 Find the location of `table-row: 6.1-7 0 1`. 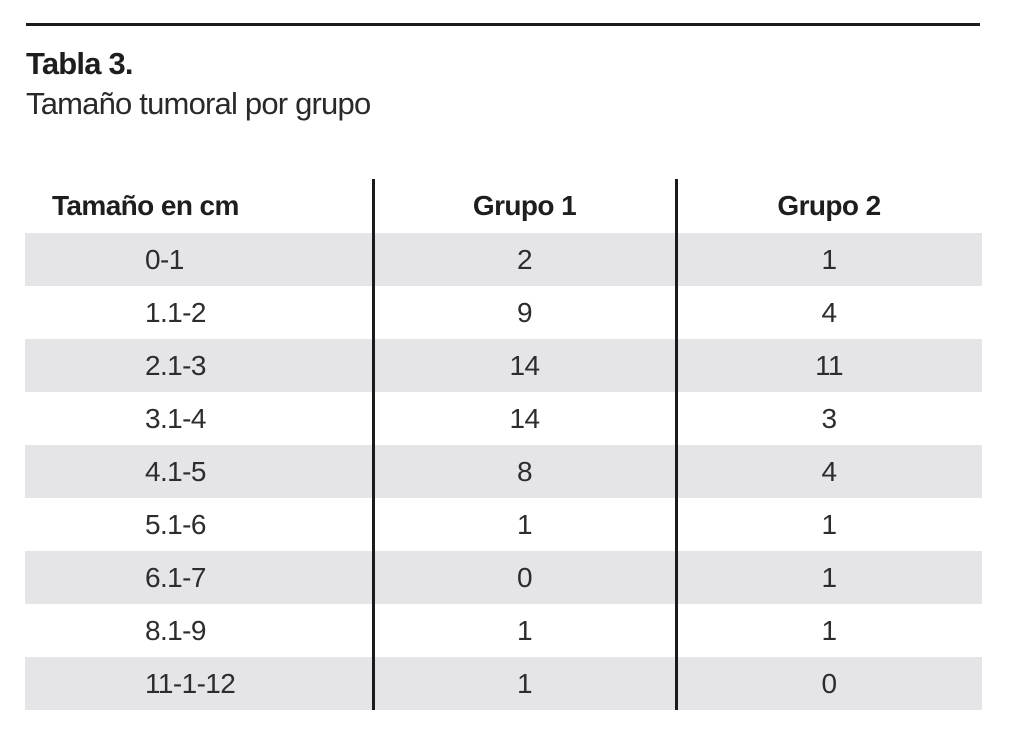

table-row: 6.1-7 0 1 is located at coordinates (503, 577).